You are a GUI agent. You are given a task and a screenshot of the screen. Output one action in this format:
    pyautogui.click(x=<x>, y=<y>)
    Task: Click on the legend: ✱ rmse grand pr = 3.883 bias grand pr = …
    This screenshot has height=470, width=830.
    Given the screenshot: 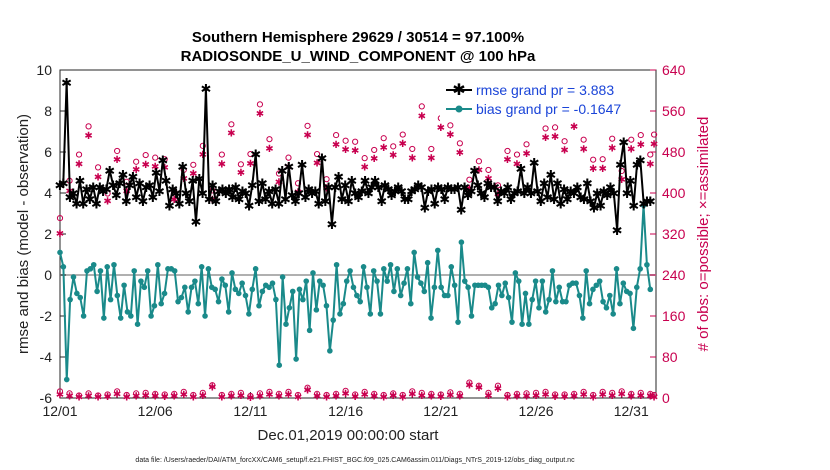 What is the action you would take?
    pyautogui.click(x=540, y=100)
    